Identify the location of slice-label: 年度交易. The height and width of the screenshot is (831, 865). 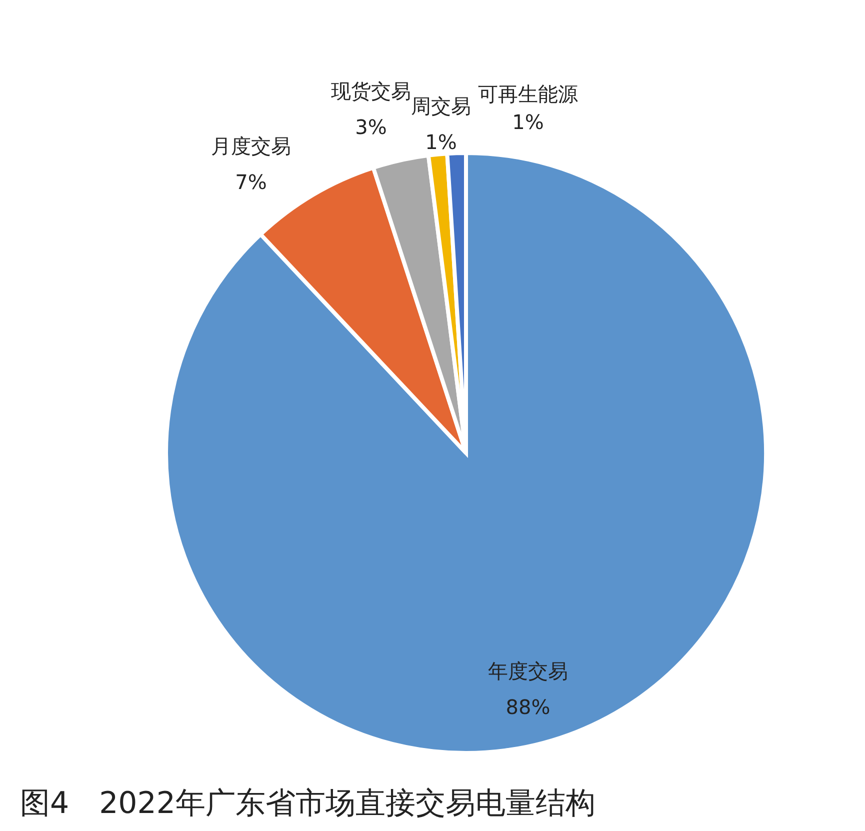
(528, 671).